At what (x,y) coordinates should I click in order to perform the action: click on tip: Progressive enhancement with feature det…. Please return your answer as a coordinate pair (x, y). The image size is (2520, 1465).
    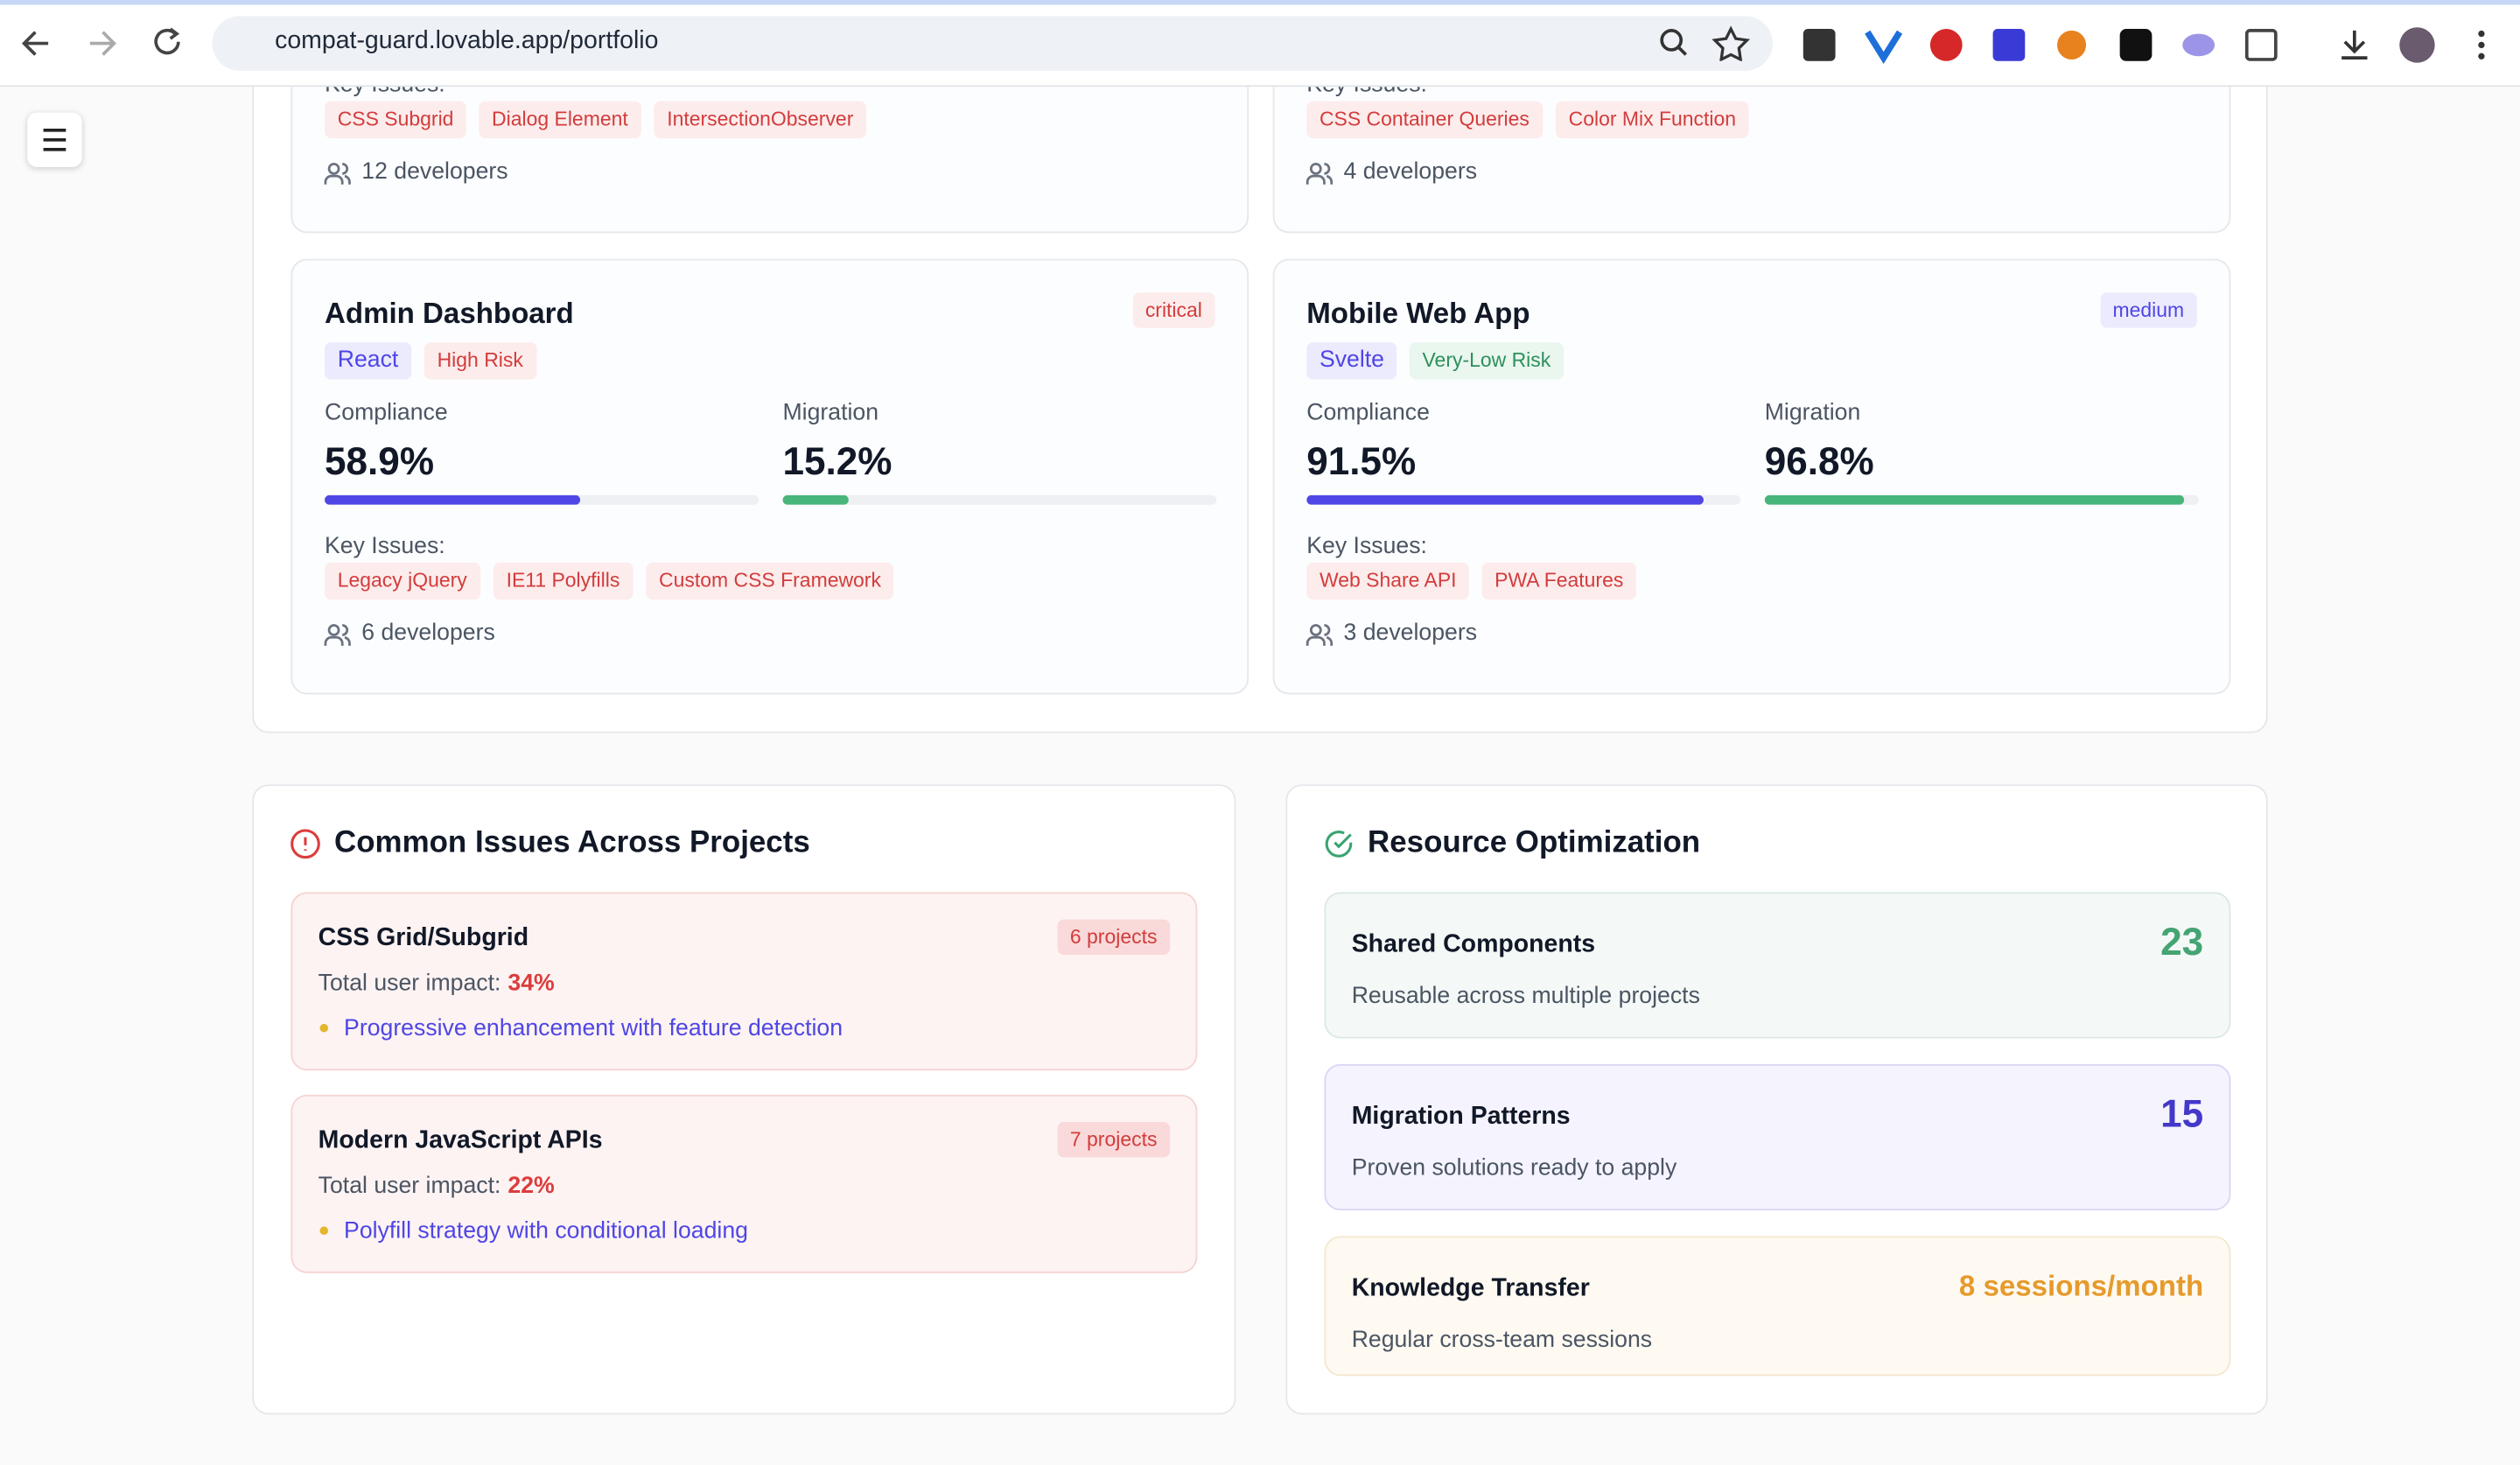
    Looking at the image, I should click on (594, 1028).